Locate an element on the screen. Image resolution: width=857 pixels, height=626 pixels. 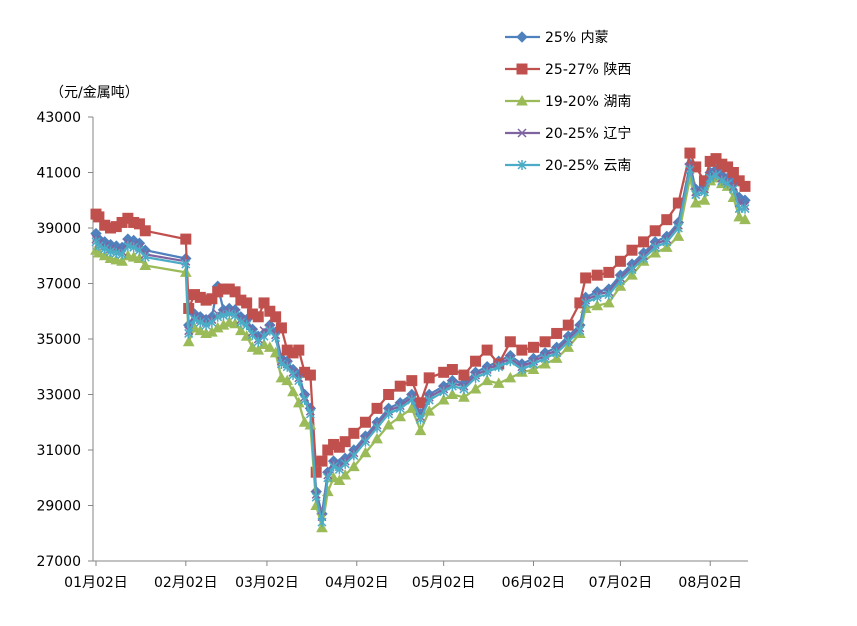
y-axis-unit-label: （元/金属吨） is located at coordinates (94, 93).